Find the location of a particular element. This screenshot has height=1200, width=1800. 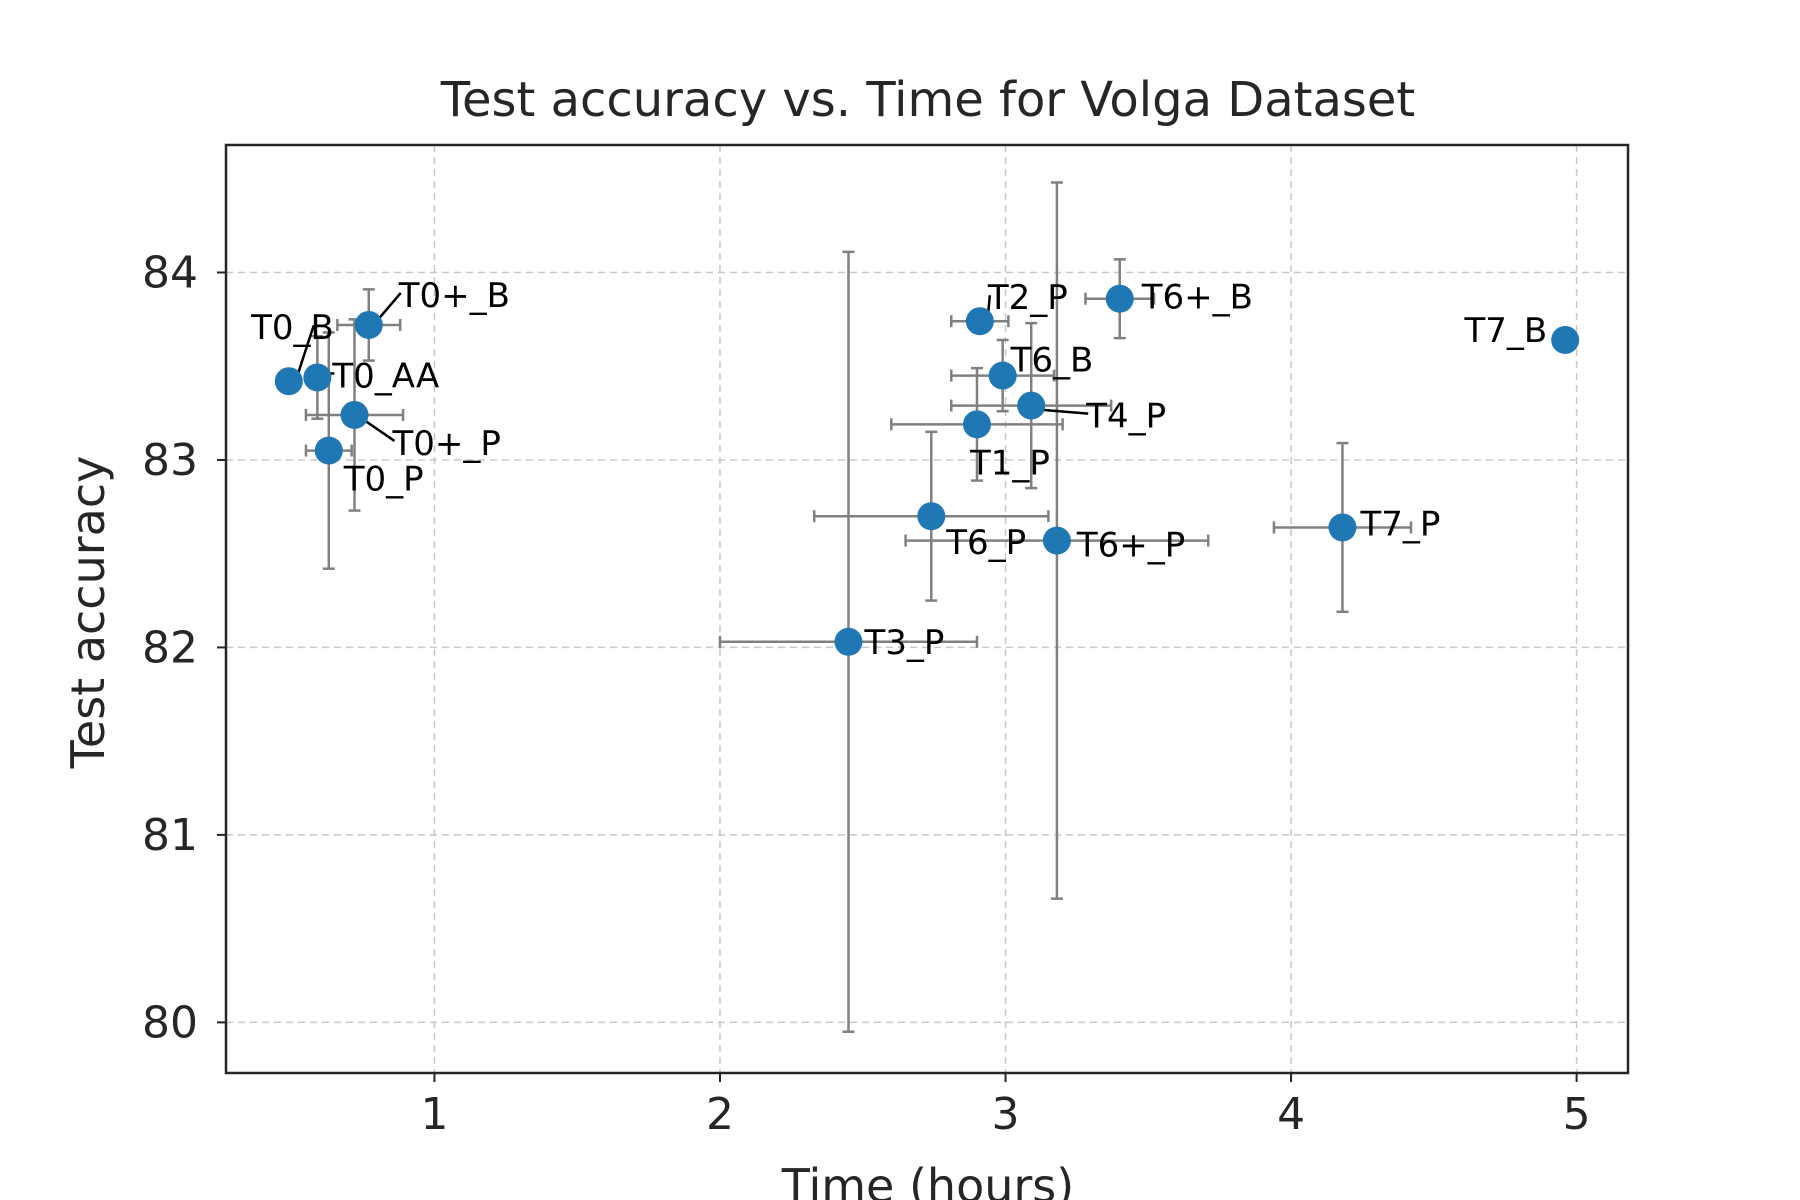

y-tick-label: 83 is located at coordinates (170, 460).